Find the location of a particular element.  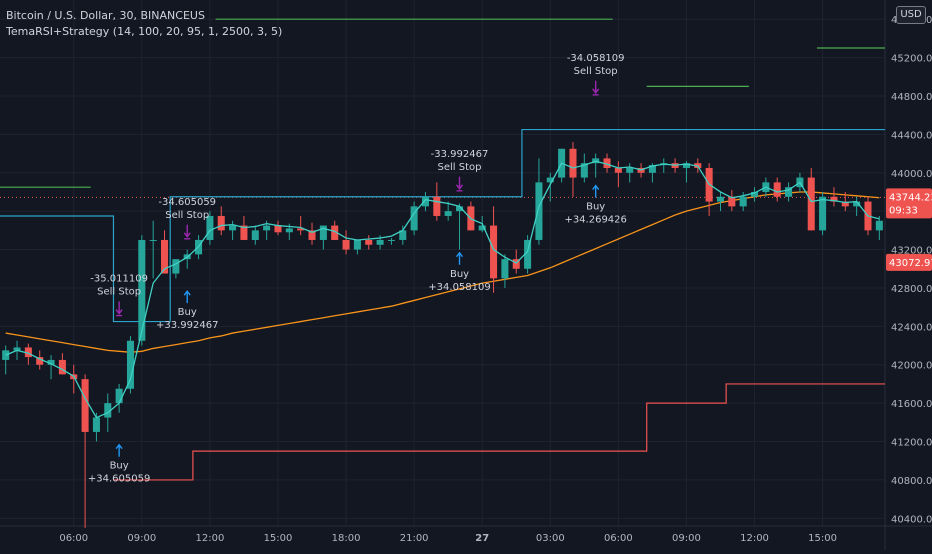

time-tick-label: 27 is located at coordinates (482, 538).